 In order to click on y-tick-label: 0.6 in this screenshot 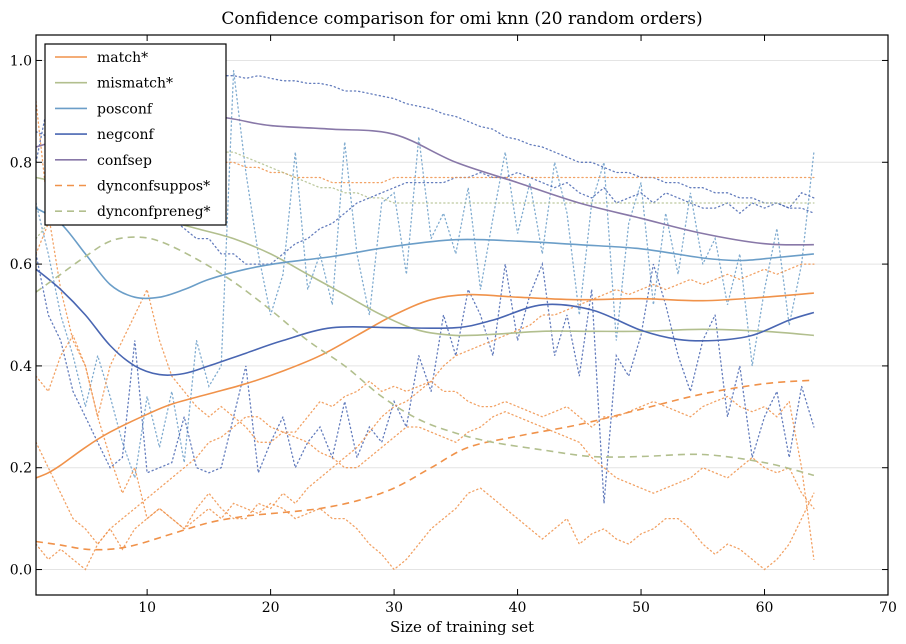, I will do `click(21, 265)`.